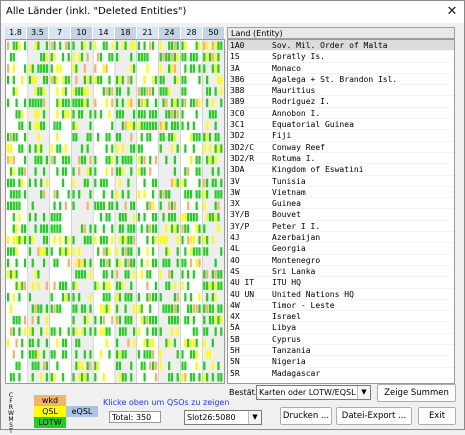 This screenshot has width=465, height=435. What do you see at coordinates (298, 147) in the screenshot?
I see `entity-name: Conway Reef` at bounding box center [298, 147].